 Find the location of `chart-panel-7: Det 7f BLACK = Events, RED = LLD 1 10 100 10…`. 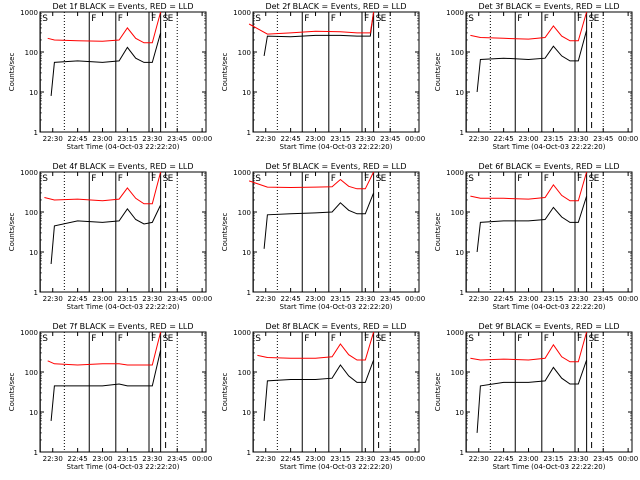

chart-panel-7: Det 7f BLACK = Events, RED = LLD 1 10 100 10… is located at coordinates (110, 396).